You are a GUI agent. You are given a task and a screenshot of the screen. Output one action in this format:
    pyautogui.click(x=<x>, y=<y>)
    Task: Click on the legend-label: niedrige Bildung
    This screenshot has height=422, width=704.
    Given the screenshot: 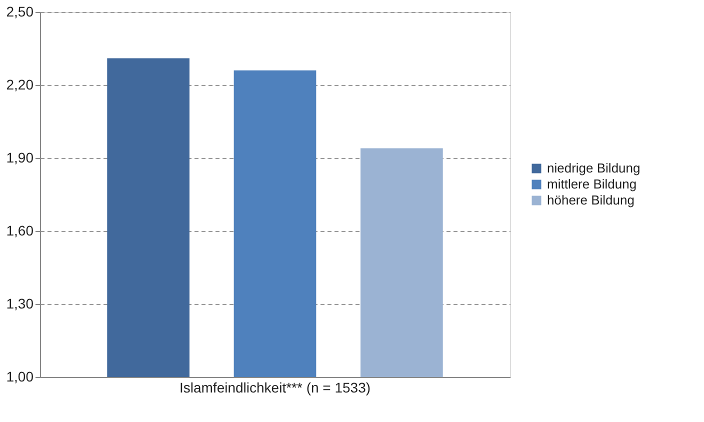 What is the action you would take?
    pyautogui.click(x=593, y=168)
    